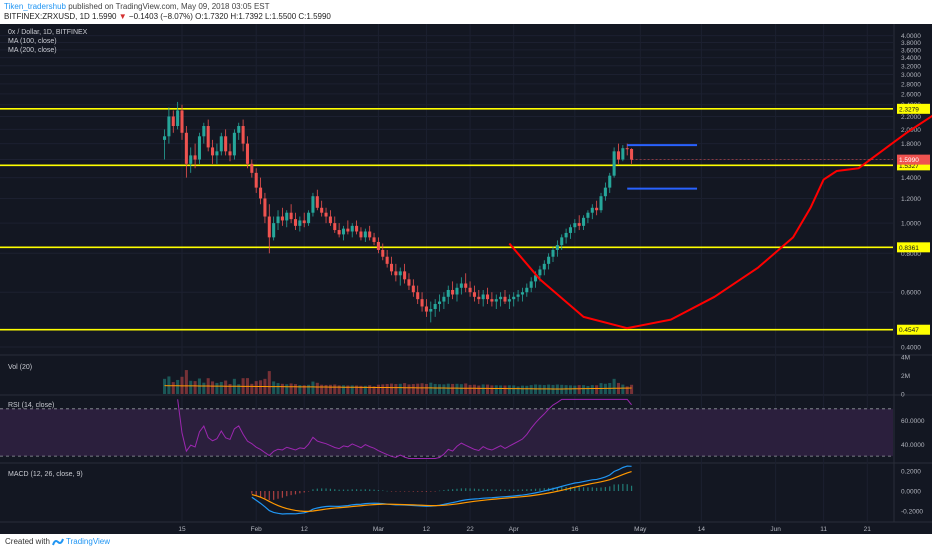 This screenshot has height=550, width=932. Describe the element at coordinates (31, 405) in the screenshot. I see `rsi-legend: RSI (14, close)` at that location.